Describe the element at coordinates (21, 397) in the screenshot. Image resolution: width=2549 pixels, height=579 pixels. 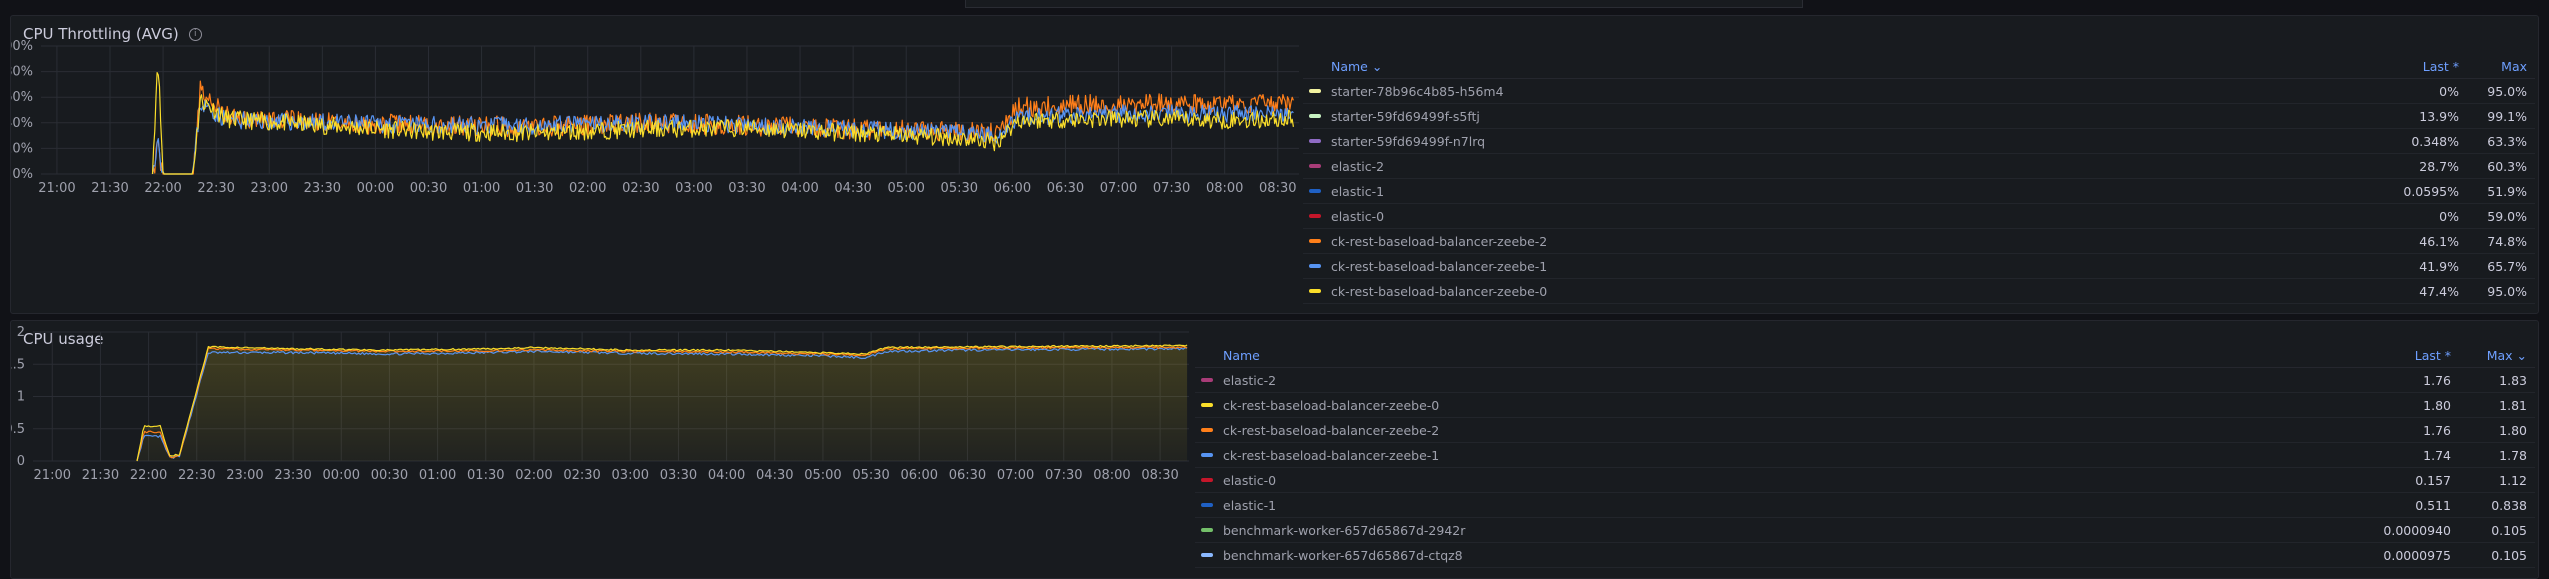
I see `y-tick-label: 1` at that location.